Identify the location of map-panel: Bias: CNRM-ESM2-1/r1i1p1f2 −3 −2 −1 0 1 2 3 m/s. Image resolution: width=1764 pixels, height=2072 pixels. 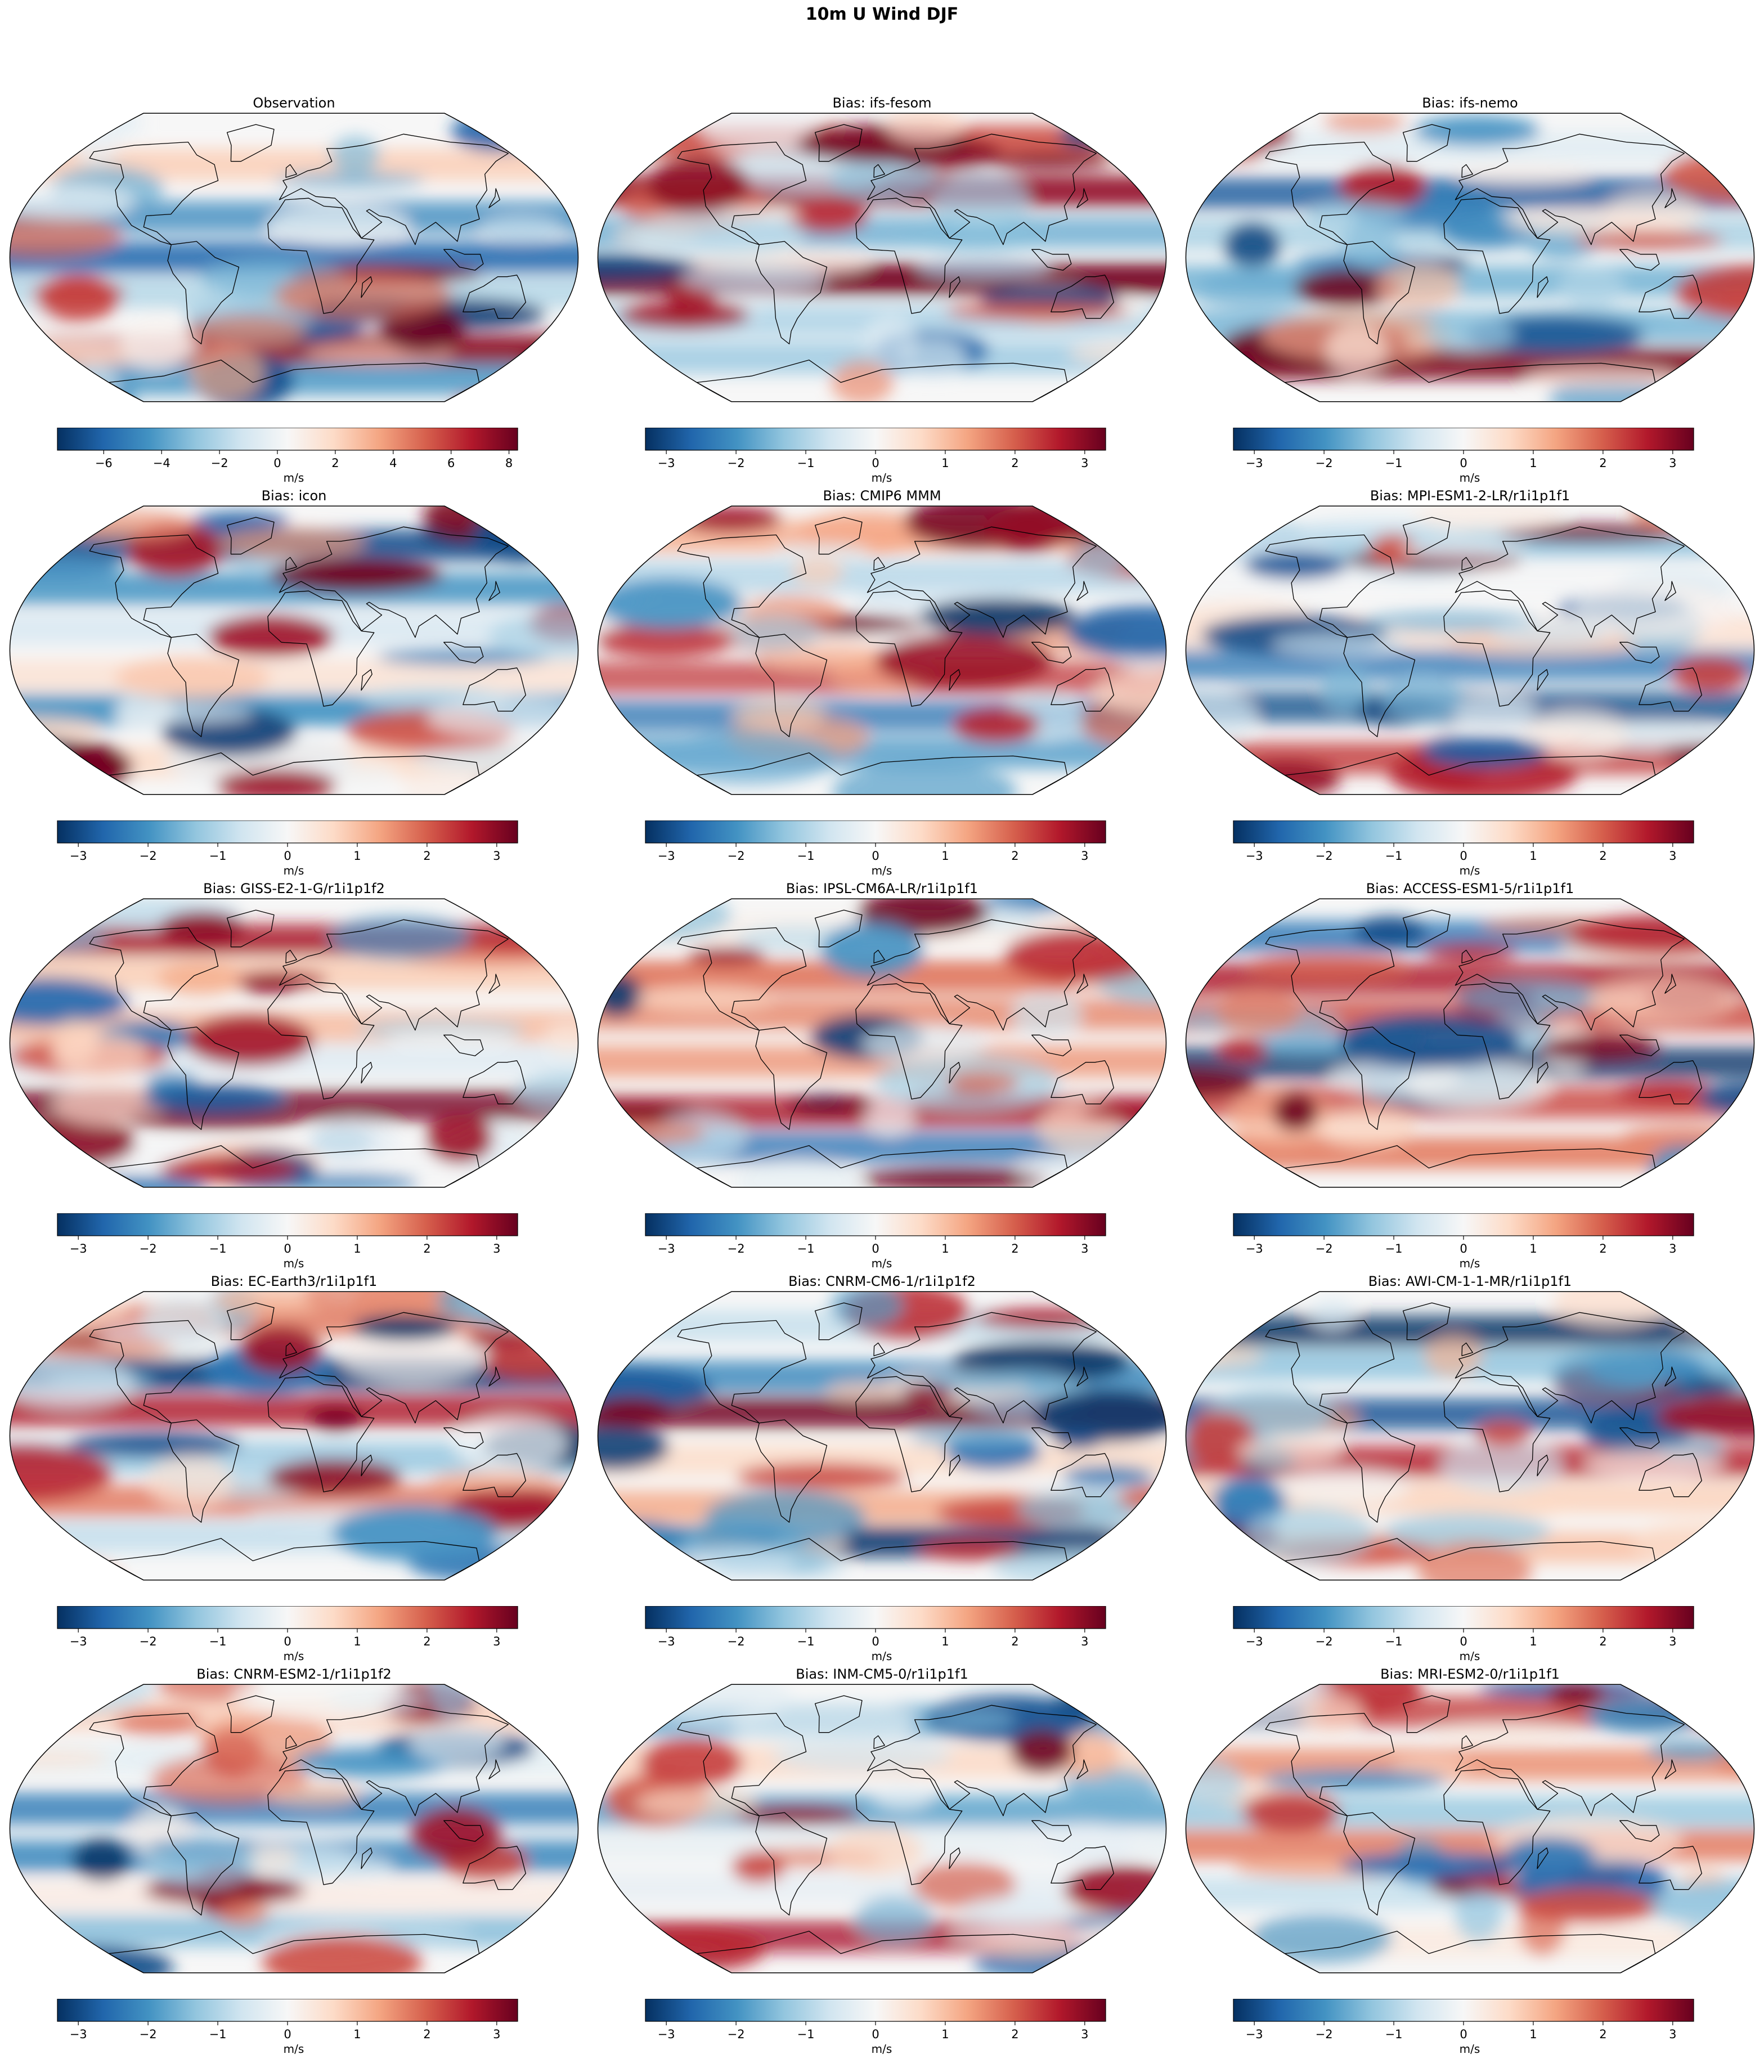
(294, 1863).